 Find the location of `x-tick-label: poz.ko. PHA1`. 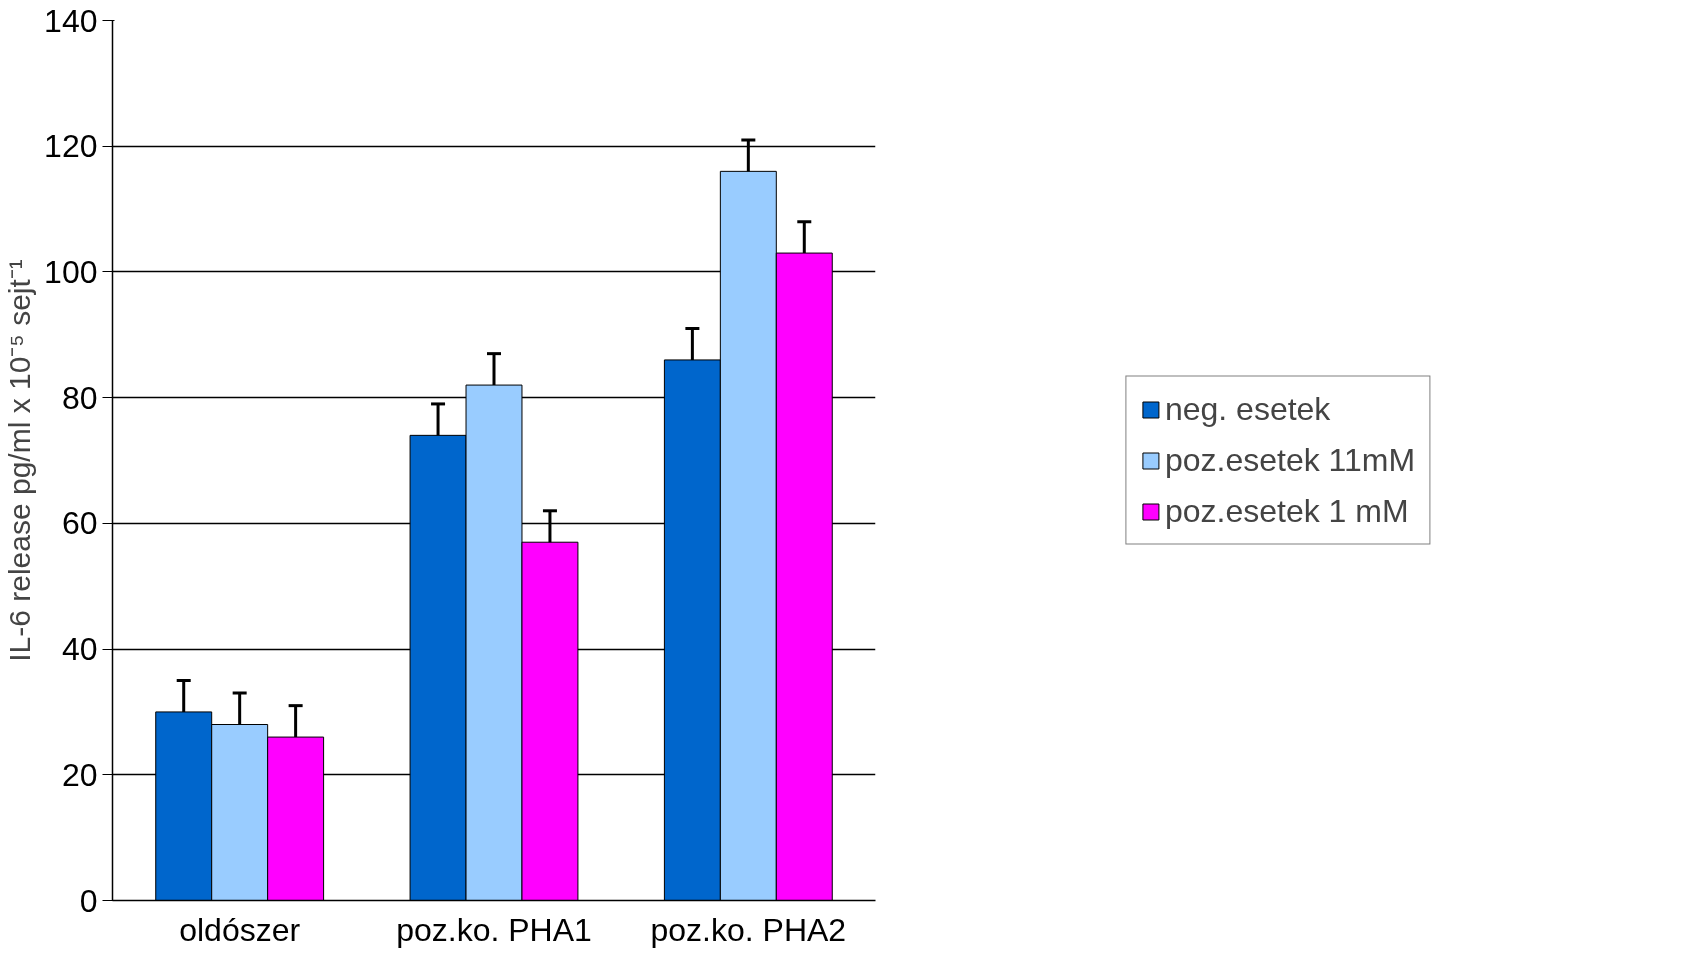

x-tick-label: poz.ko. PHA1 is located at coordinates (494, 929).